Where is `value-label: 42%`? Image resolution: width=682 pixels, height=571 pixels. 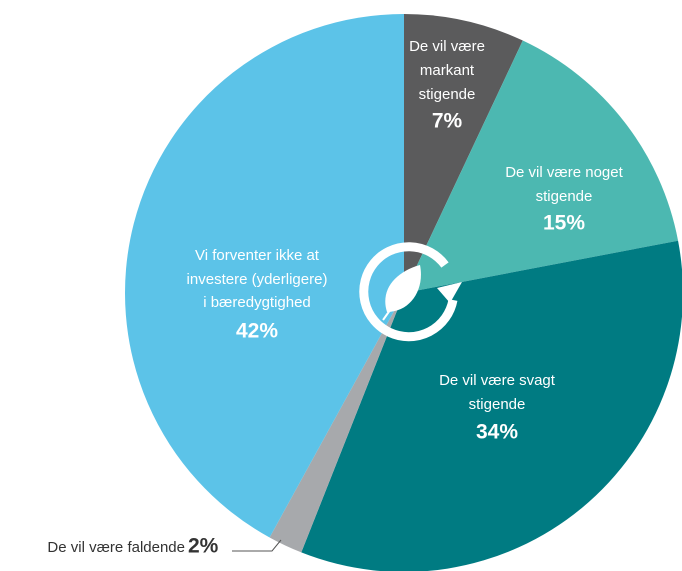 value-label: 42% is located at coordinates (257, 331).